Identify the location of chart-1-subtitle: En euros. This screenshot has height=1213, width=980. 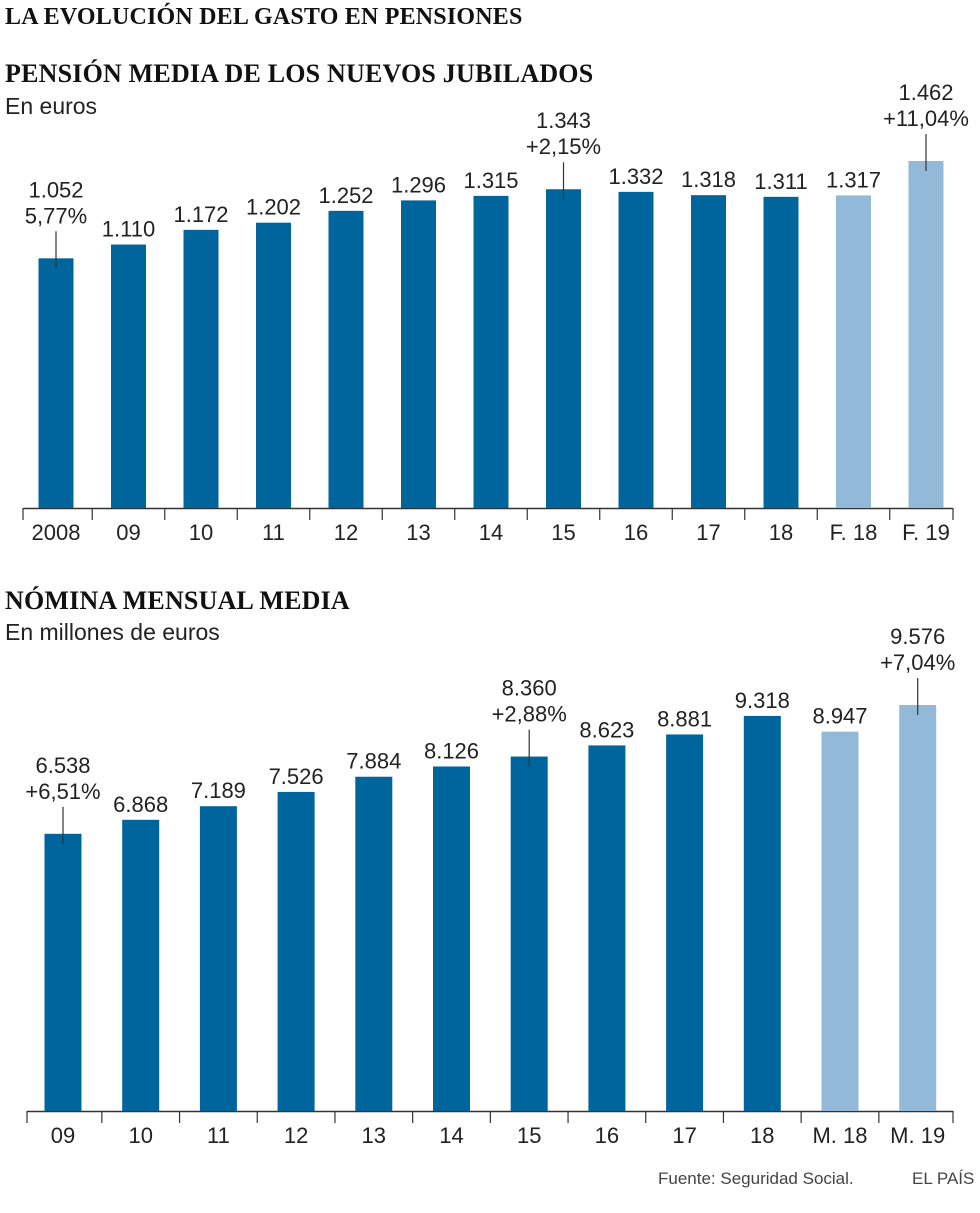
(51, 106).